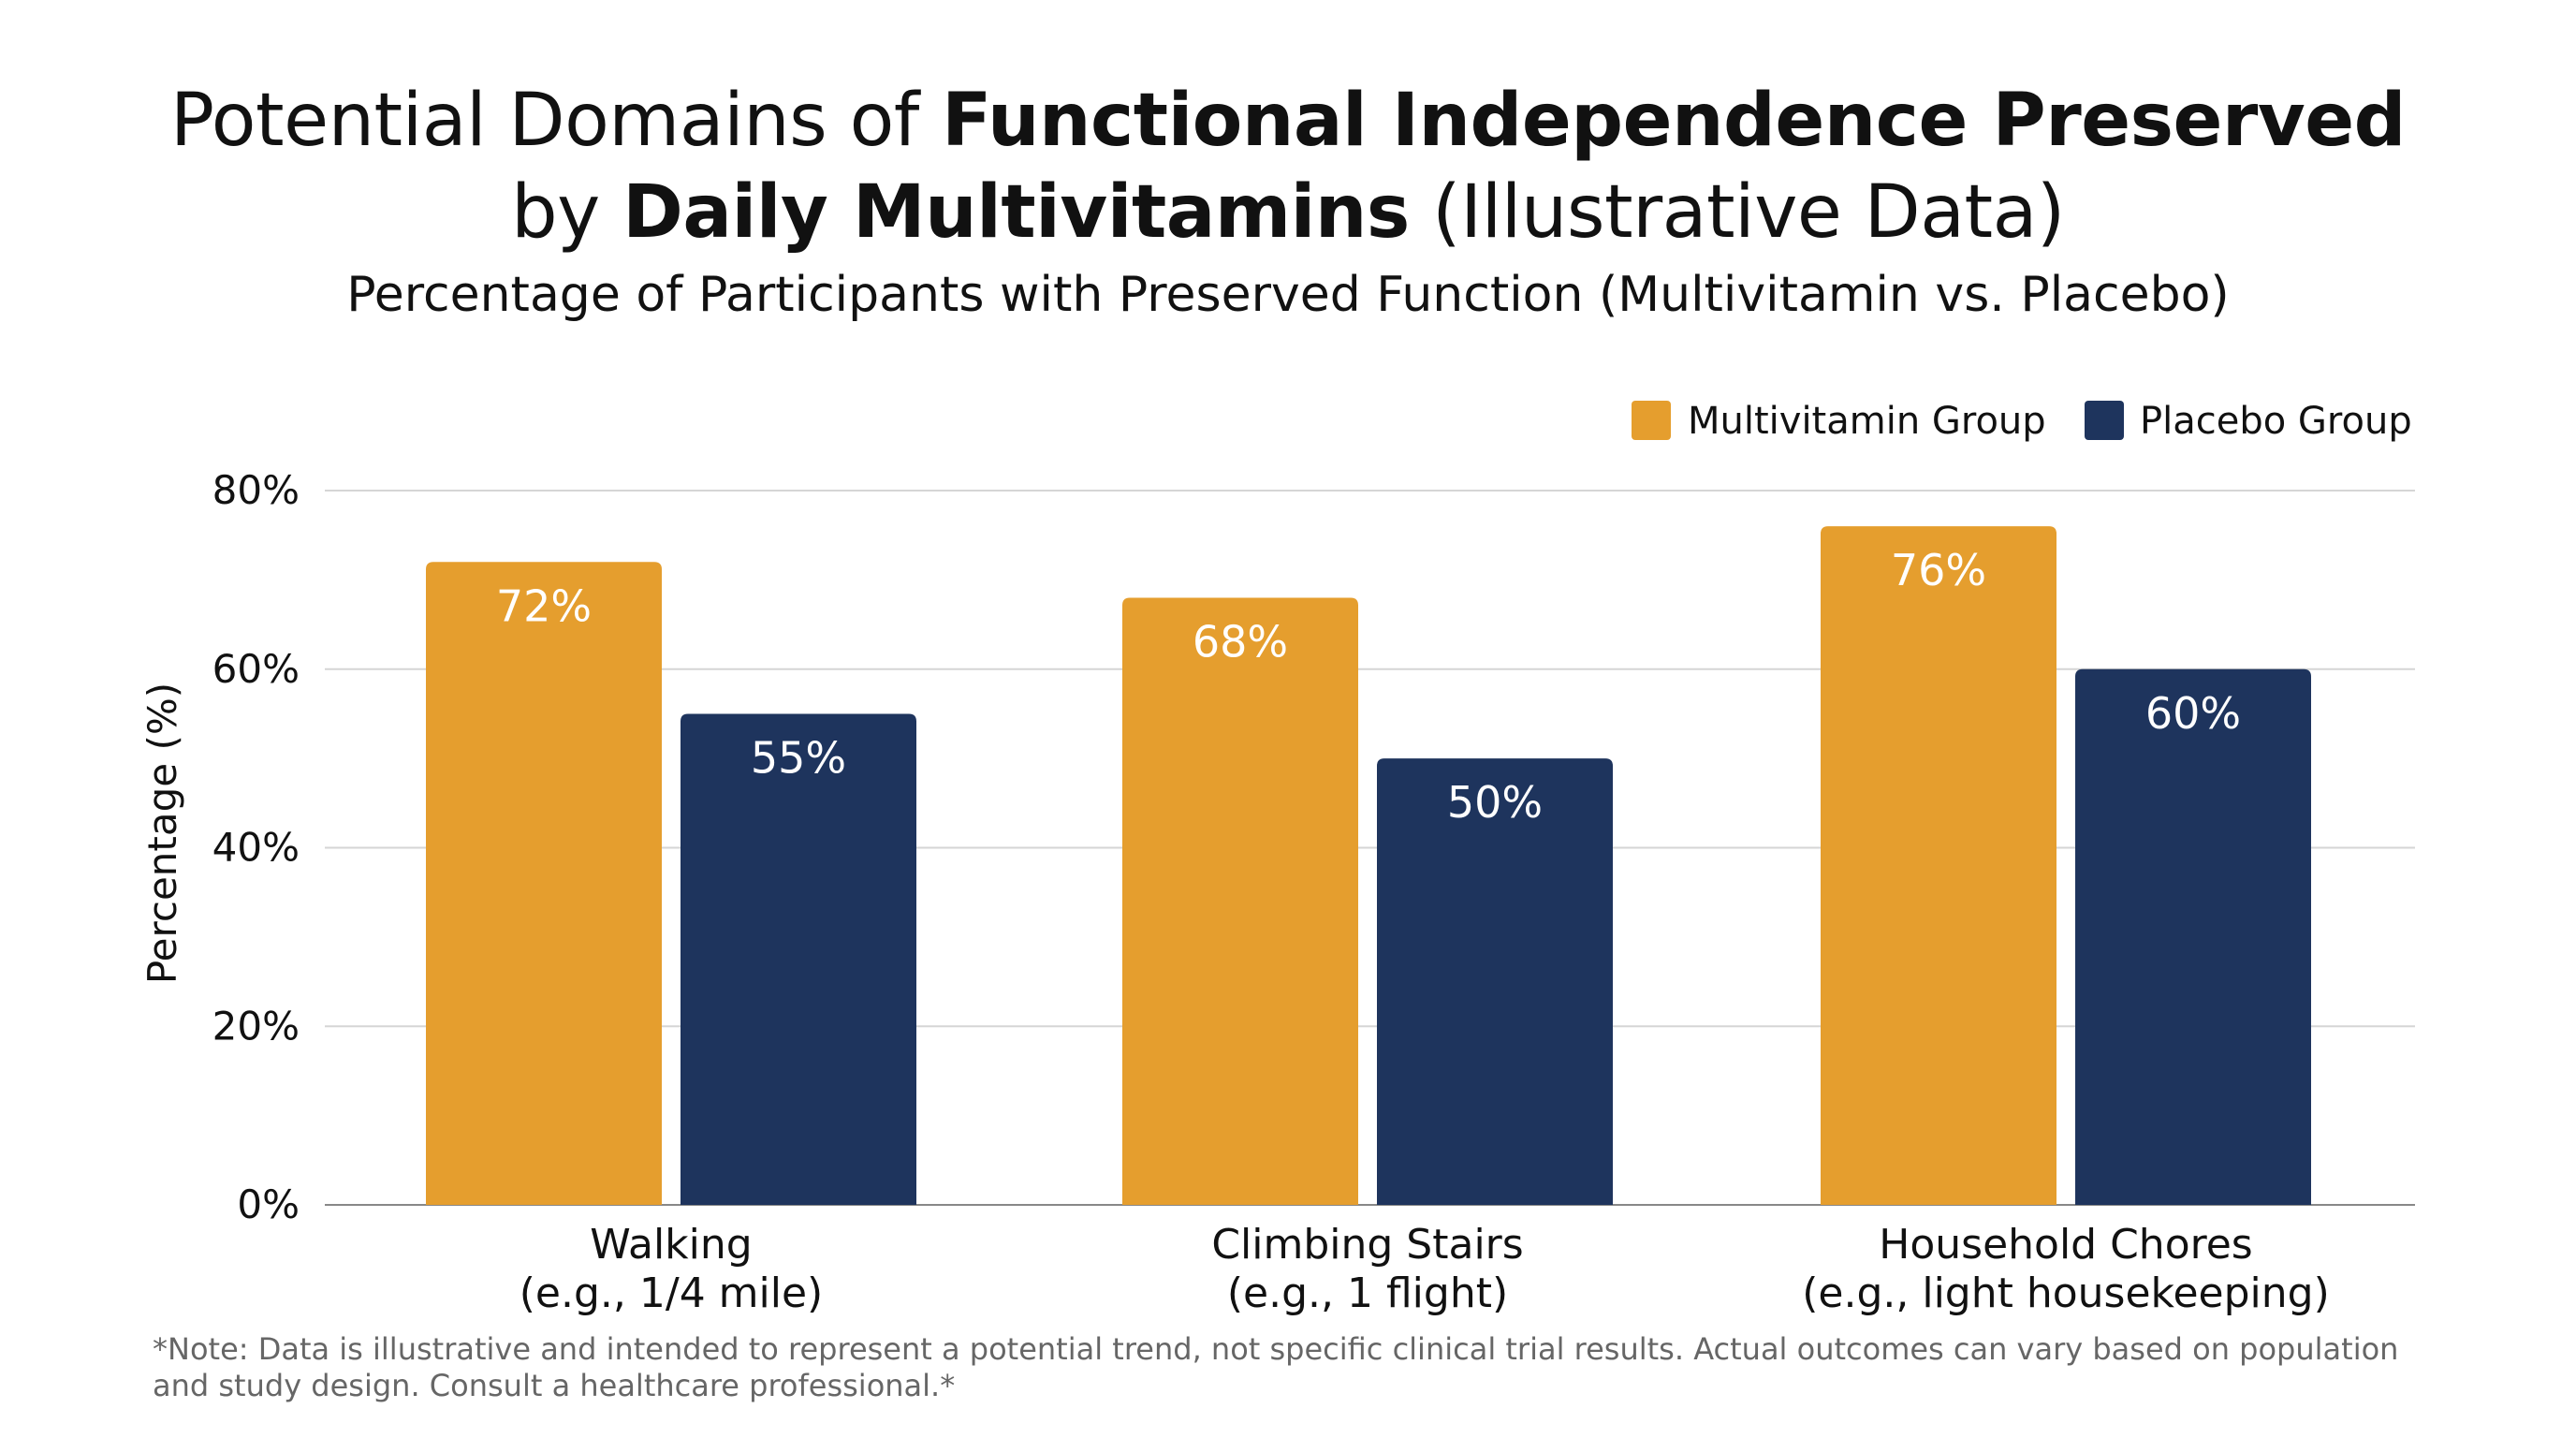 The height and width of the screenshot is (1438, 2576). Describe the element at coordinates (2065, 1245) in the screenshot. I see `x-tick-label: Household Chores` at that location.